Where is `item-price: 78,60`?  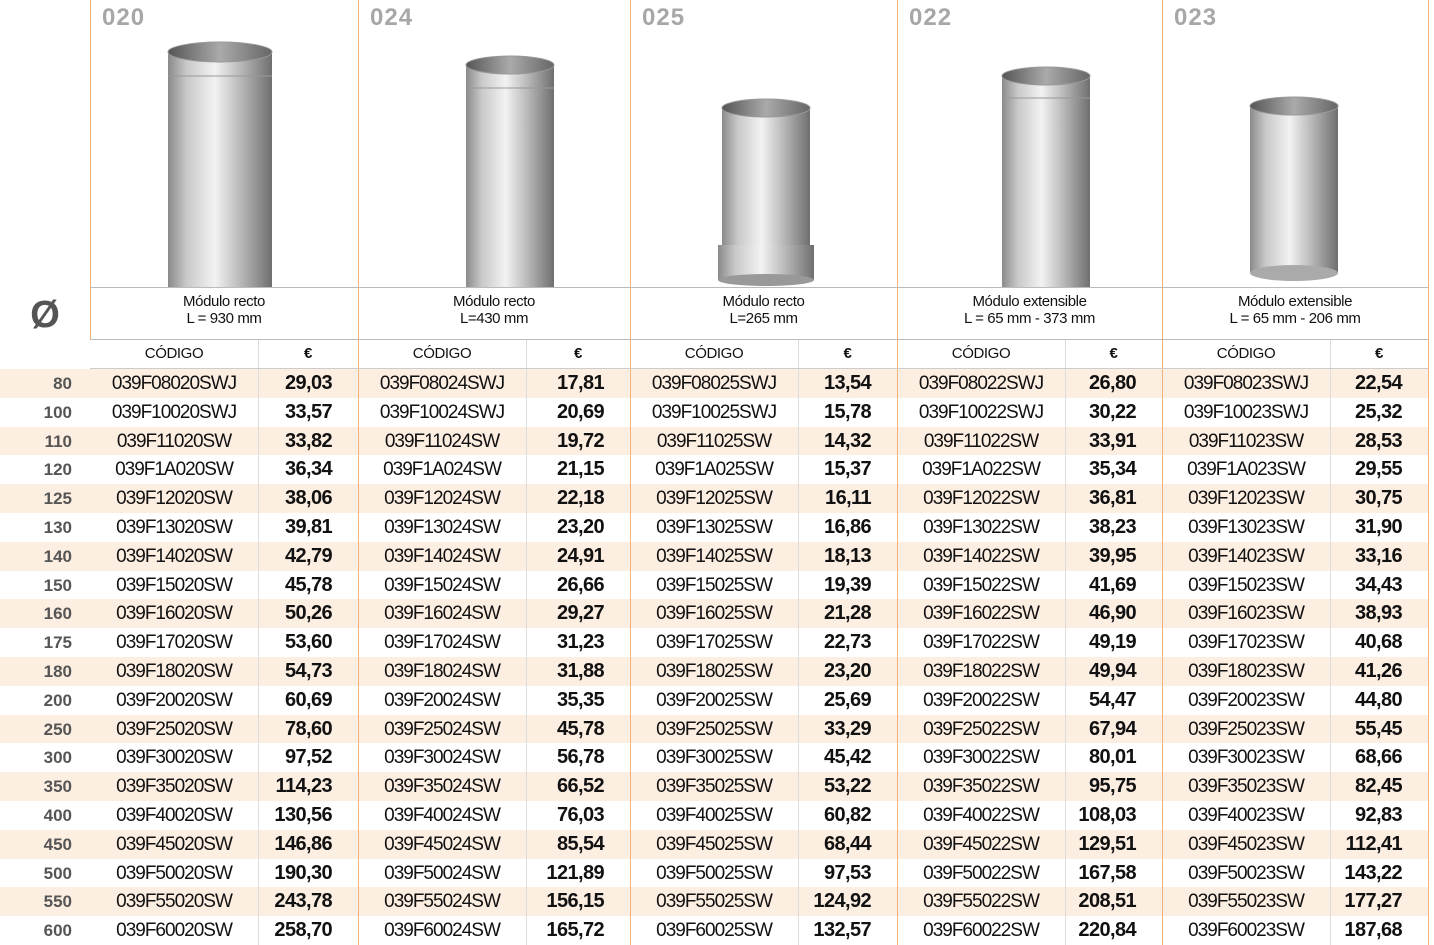 item-price: 78,60 is located at coordinates (308, 728).